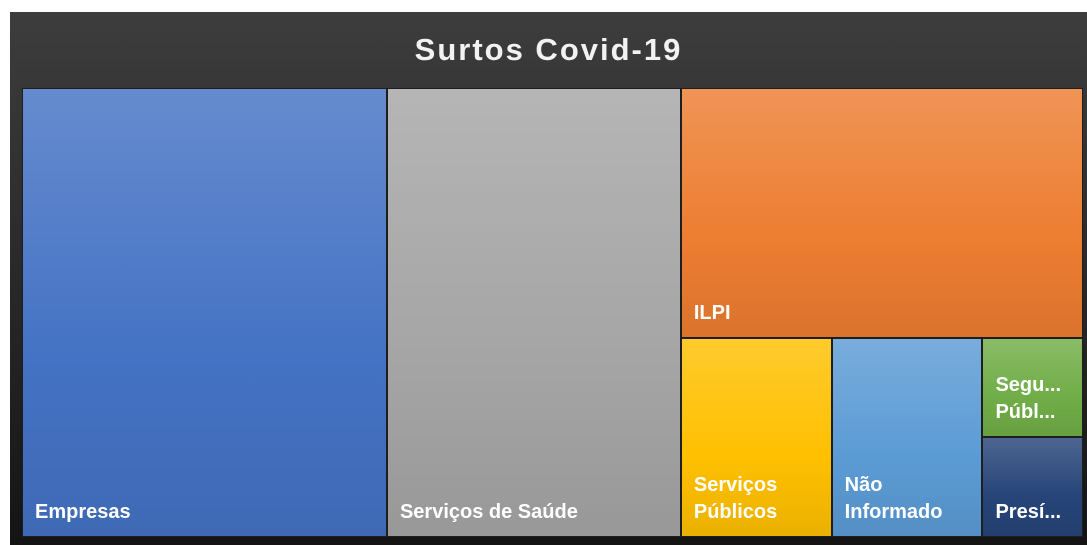 This screenshot has width=1087, height=545. I want to click on tile-label: ILPI, so click(712, 312).